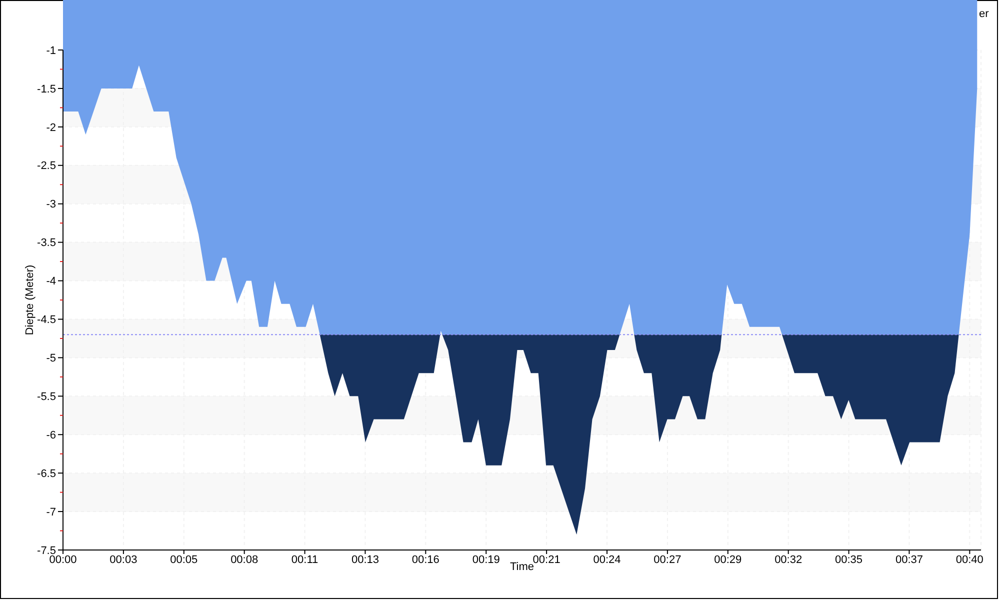 The height and width of the screenshot is (600, 1000). What do you see at coordinates (30, 300) in the screenshot?
I see `y-axis-title: Diepte (Meter)` at bounding box center [30, 300].